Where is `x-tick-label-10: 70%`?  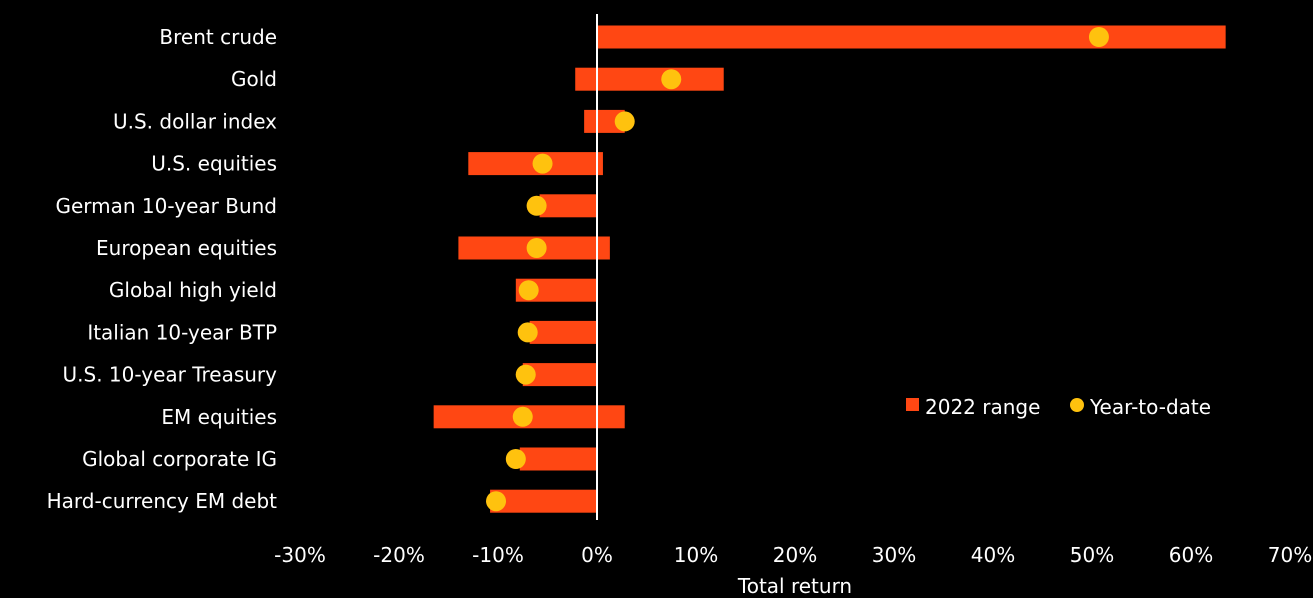
x-tick-label-10: 70% is located at coordinates (1290, 555).